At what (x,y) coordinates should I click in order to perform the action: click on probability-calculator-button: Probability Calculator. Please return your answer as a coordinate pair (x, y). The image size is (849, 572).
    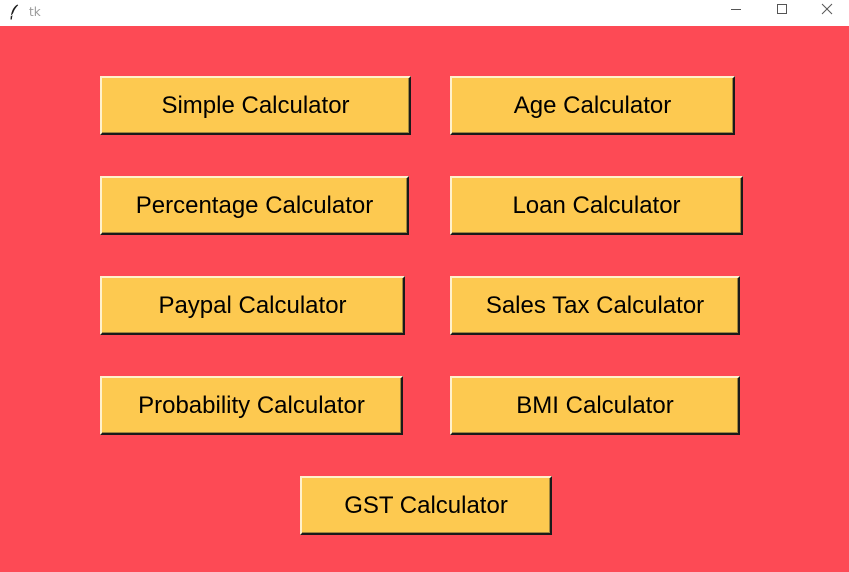
    Looking at the image, I should click on (251, 405).